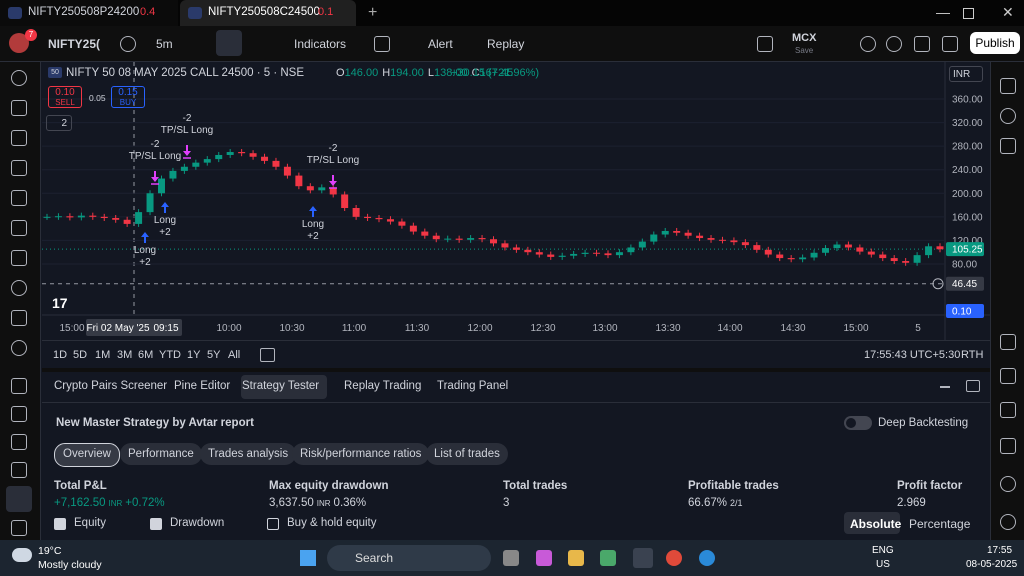  What do you see at coordinates (89, 13) in the screenshot?
I see `tab: NIFTY250508P24200 0.4` at bounding box center [89, 13].